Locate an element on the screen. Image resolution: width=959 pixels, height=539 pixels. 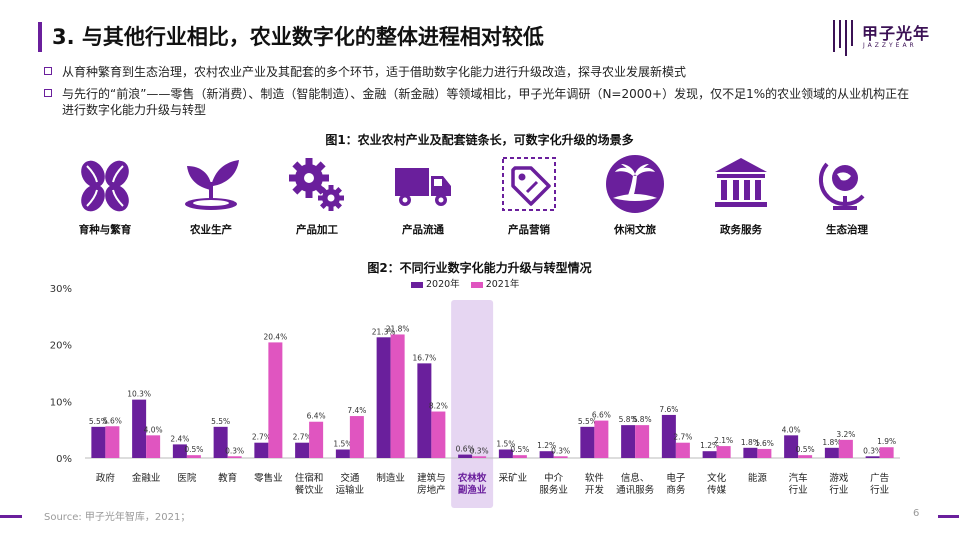
x-tick-label: 电子 is located at coordinates (676, 478).